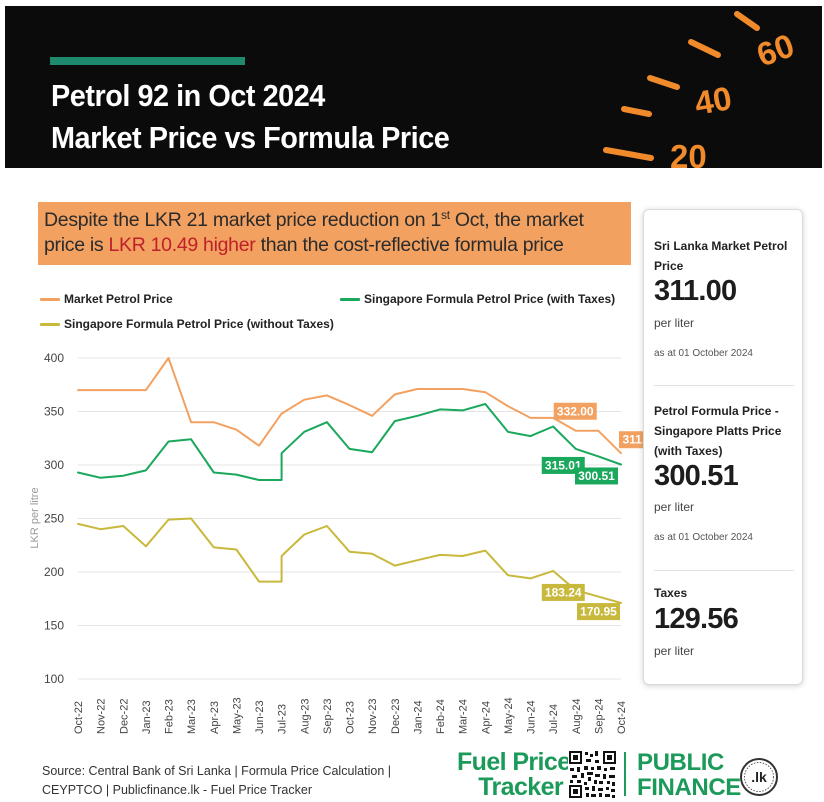 The width and height of the screenshot is (824, 802). I want to click on formula-price-value: 300.51, so click(696, 476).